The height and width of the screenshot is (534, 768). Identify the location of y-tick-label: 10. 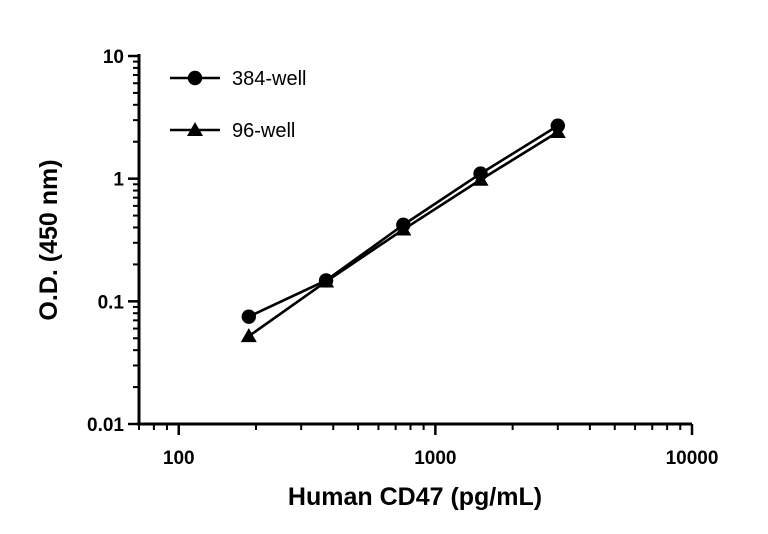
(113, 57).